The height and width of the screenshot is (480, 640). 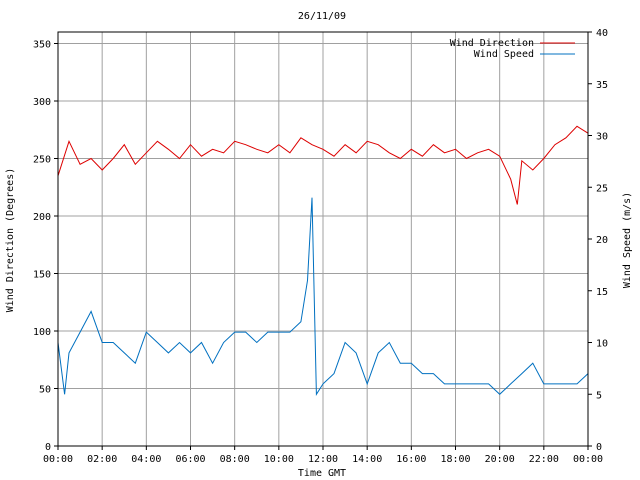 What do you see at coordinates (42, 160) in the screenshot?
I see `y-left-tick-label: 250` at bounding box center [42, 160].